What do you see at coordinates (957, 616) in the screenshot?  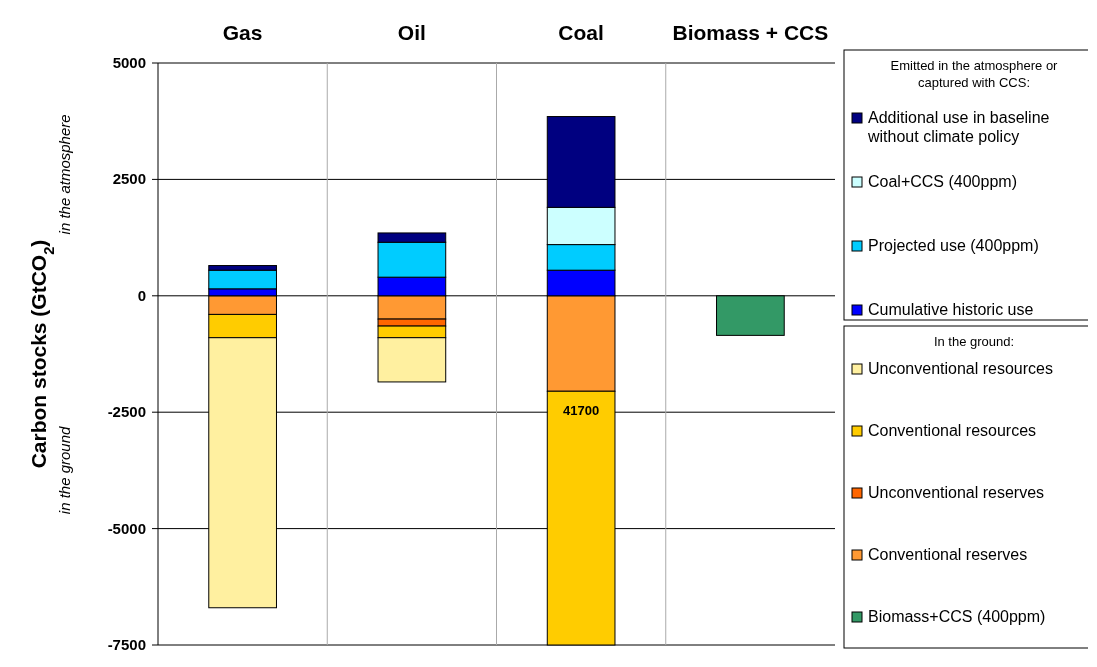 I see `legend-label: Biomass+CCS (400ppm)` at bounding box center [957, 616].